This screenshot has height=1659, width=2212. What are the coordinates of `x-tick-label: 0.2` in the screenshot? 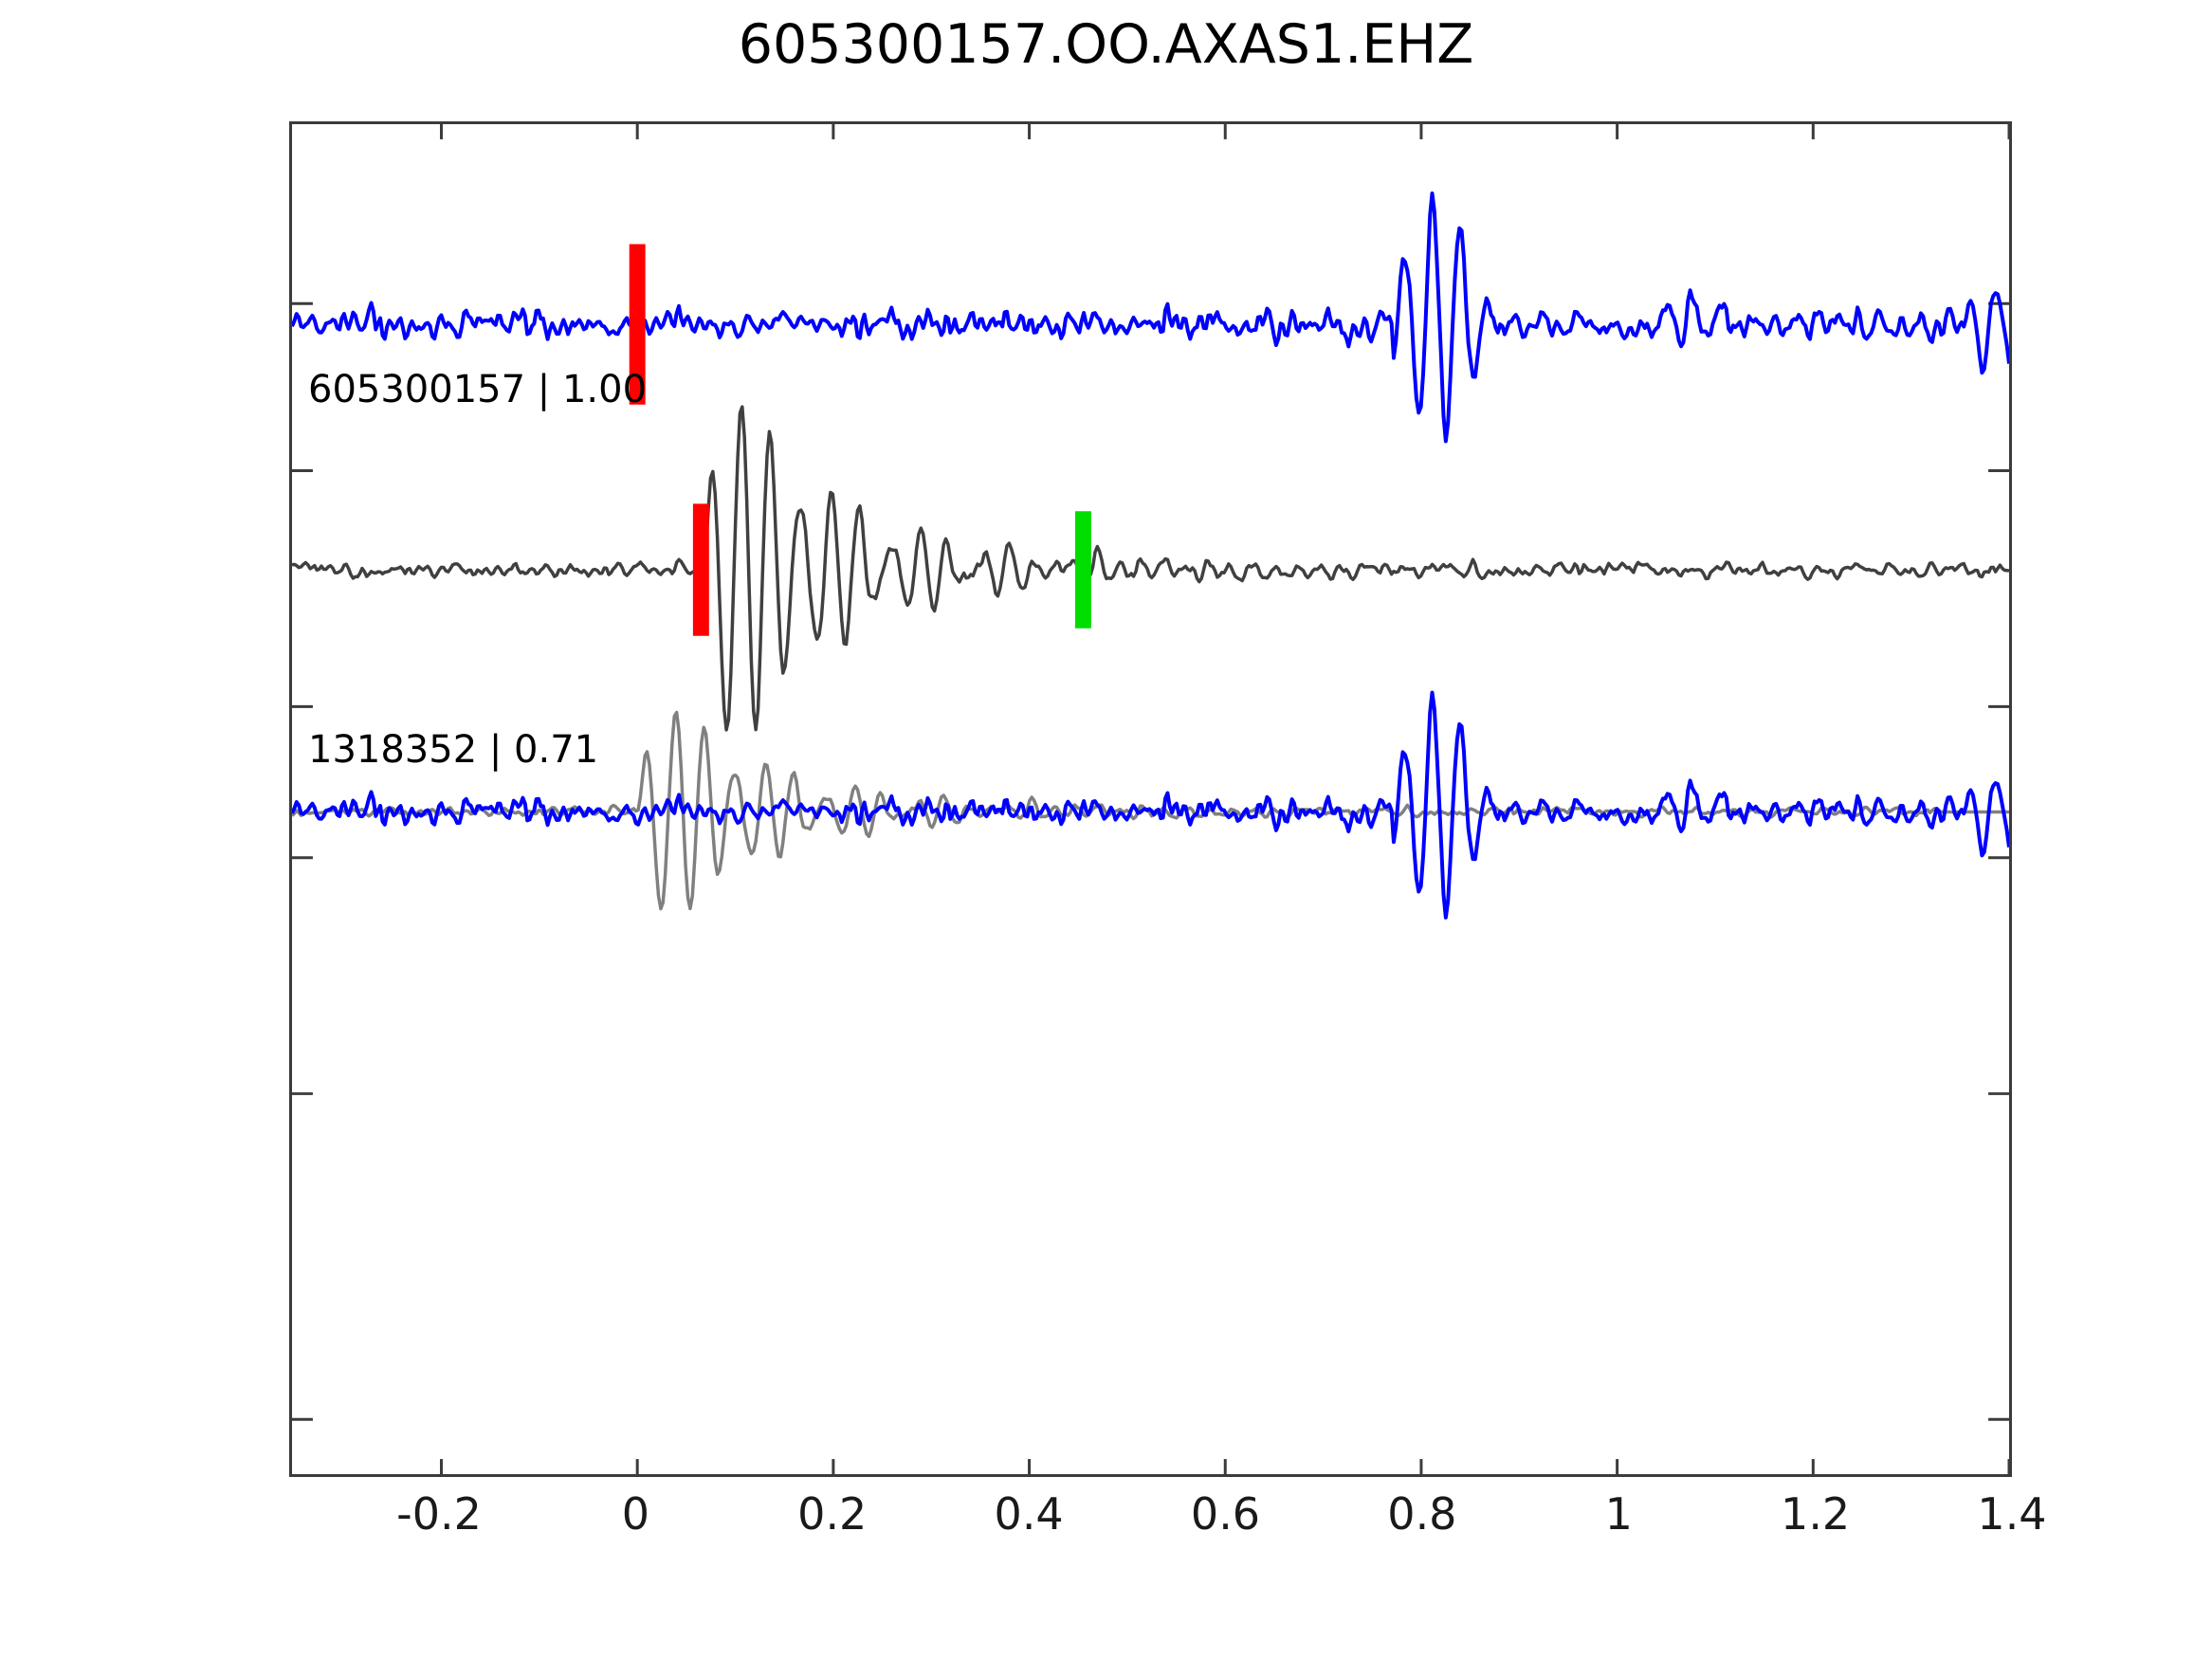 It's located at (832, 1514).